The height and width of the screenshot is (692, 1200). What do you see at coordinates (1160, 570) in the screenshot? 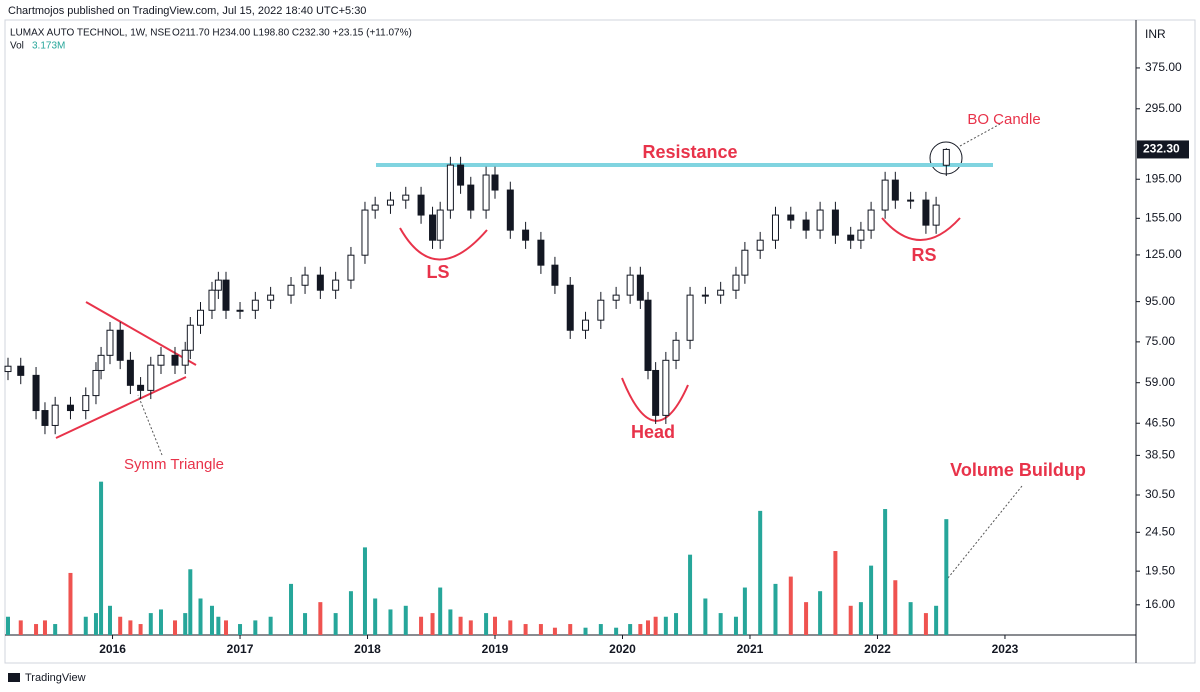
I see `y-tick-label: 19.50` at bounding box center [1160, 570].